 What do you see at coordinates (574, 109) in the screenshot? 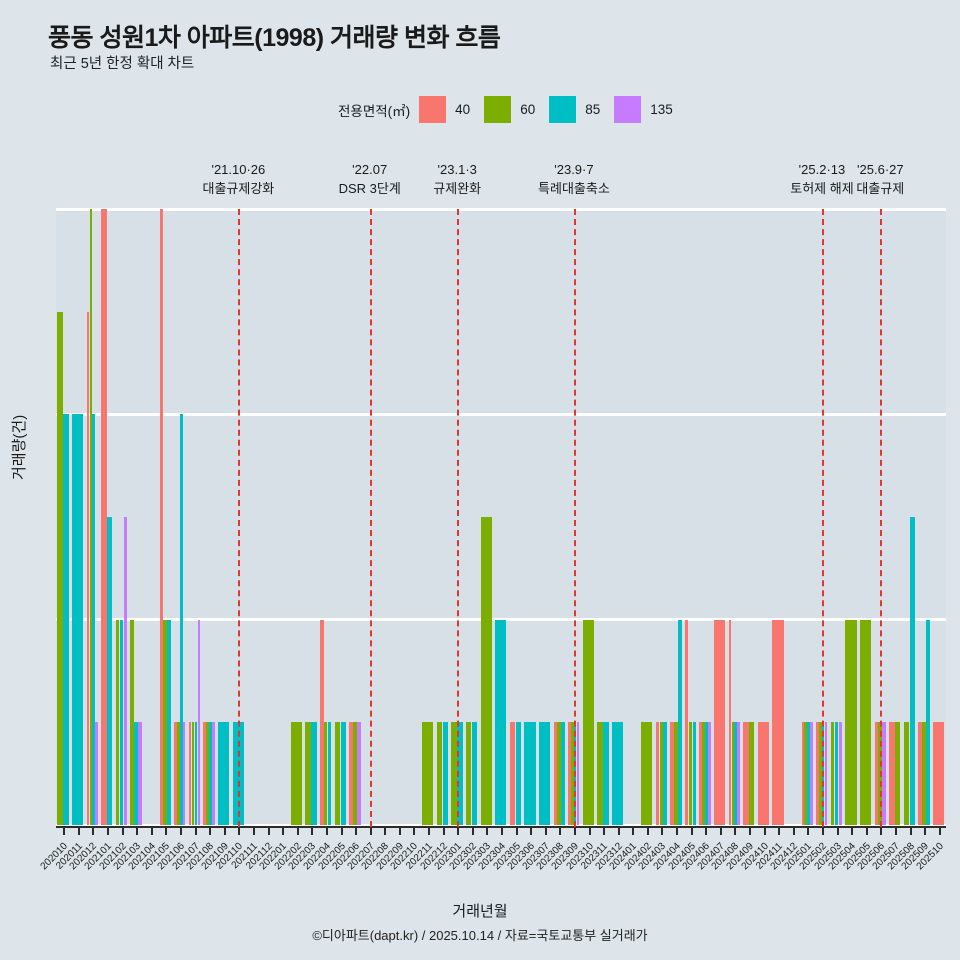
I see `legend-item-85: 85` at bounding box center [574, 109].